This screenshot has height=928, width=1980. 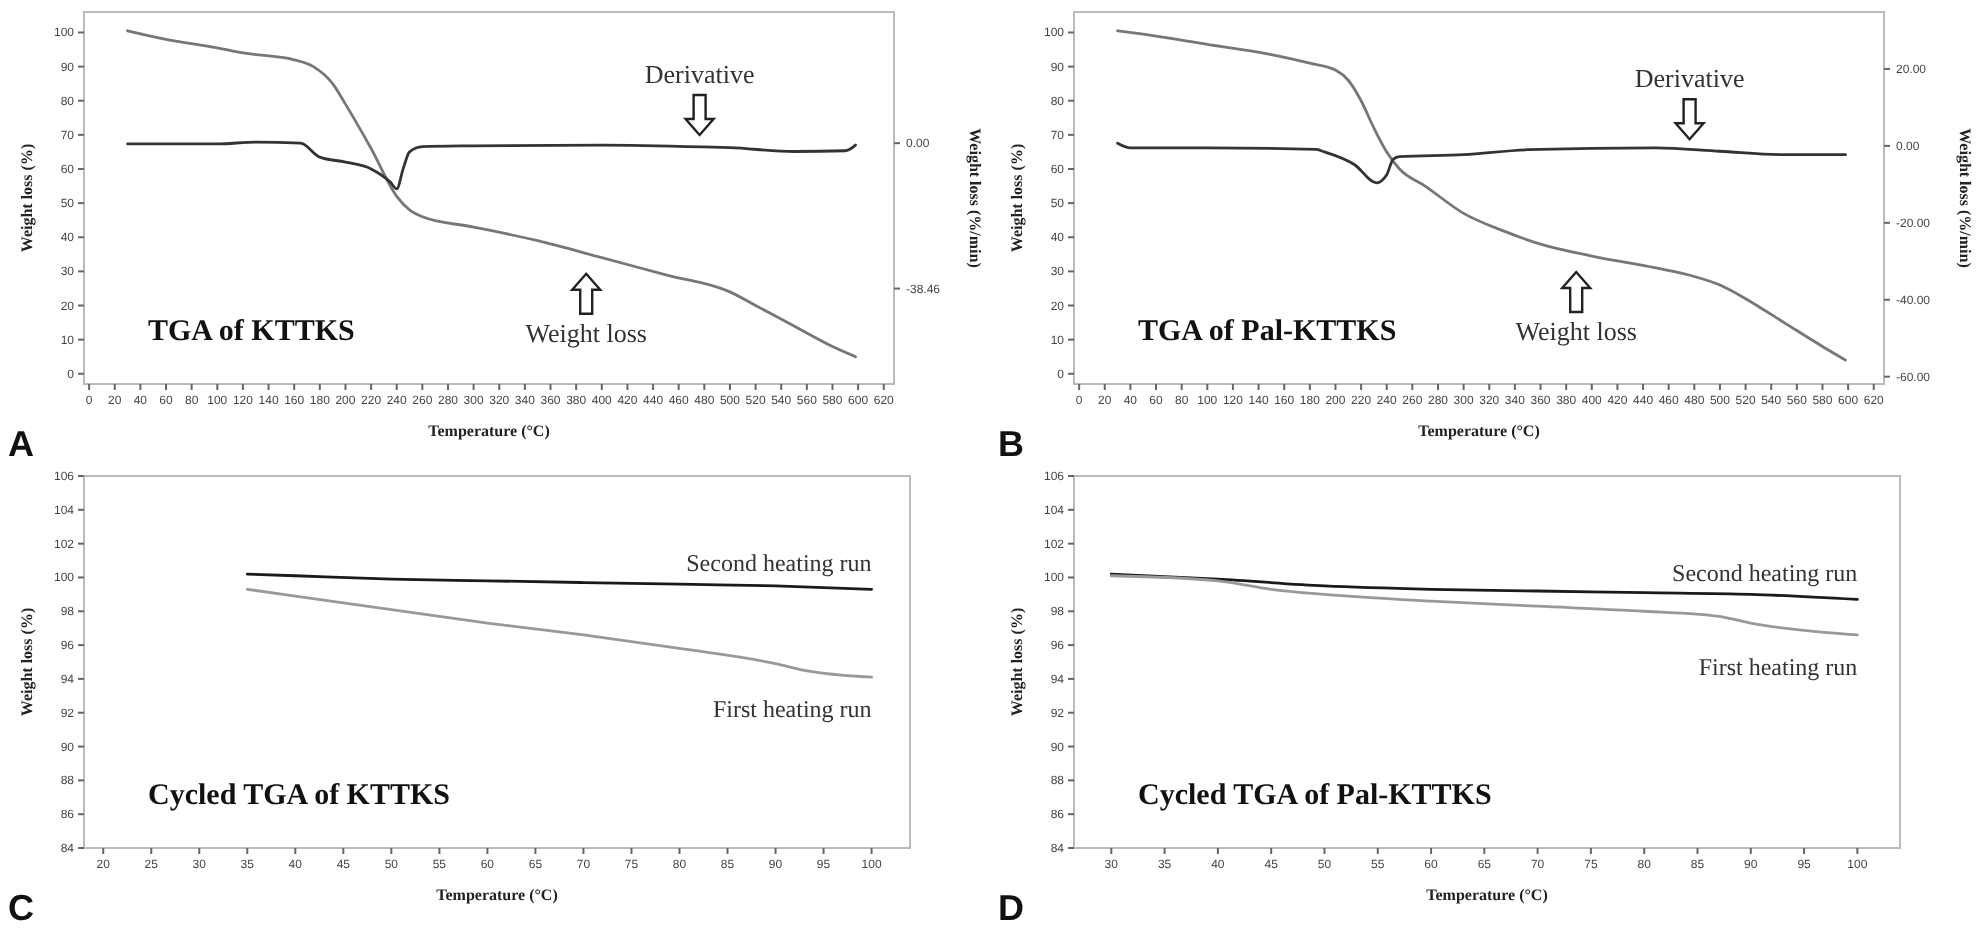 I want to click on text: D, so click(x=1011, y=908).